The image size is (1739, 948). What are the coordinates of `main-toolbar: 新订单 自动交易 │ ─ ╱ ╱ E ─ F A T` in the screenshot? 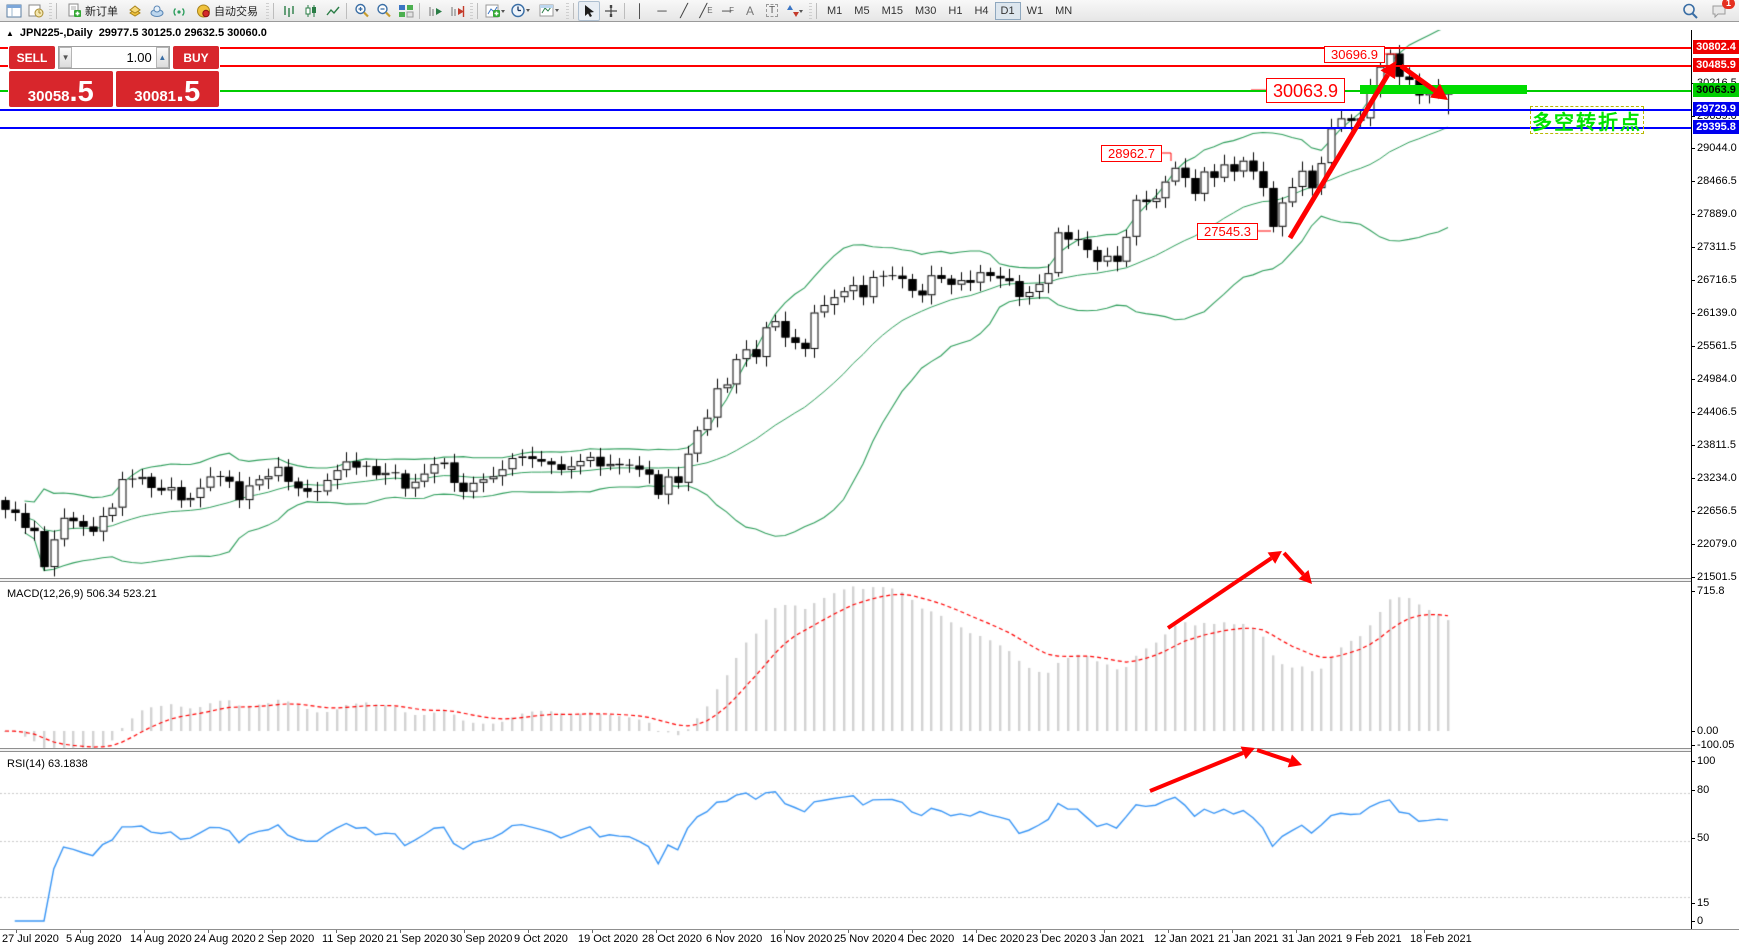 It's located at (869, 11).